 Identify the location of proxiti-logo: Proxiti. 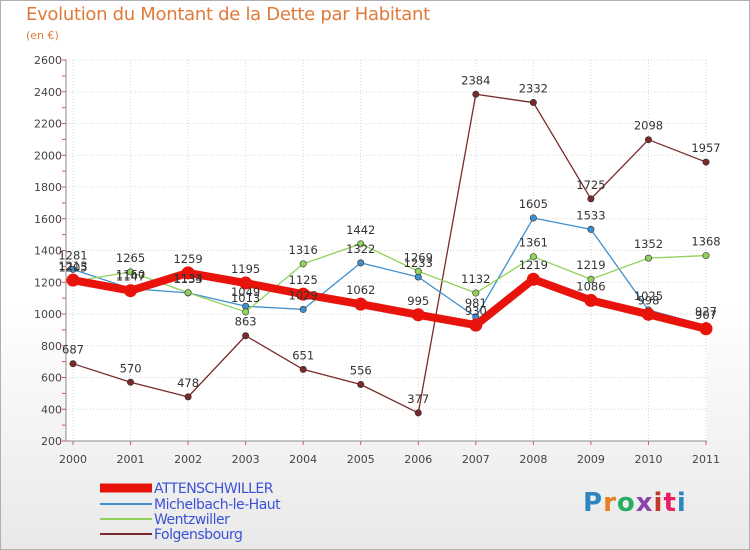
(635, 503).